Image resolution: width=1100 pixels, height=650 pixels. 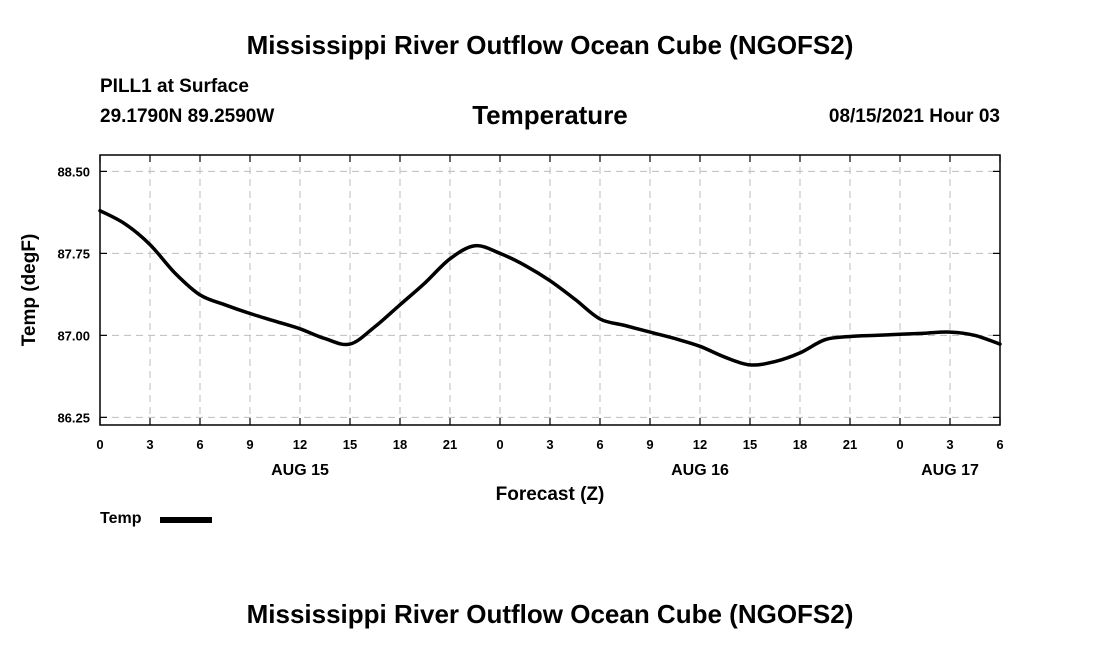 I want to click on y-tick-label: 87.75, so click(x=73, y=253).